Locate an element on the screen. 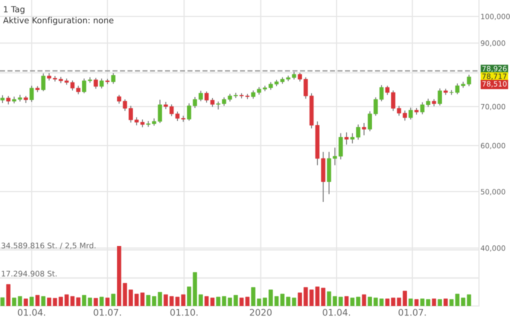 This screenshot has width=510, height=320. annotation: Aktive Konfiguration: none is located at coordinates (58, 20).